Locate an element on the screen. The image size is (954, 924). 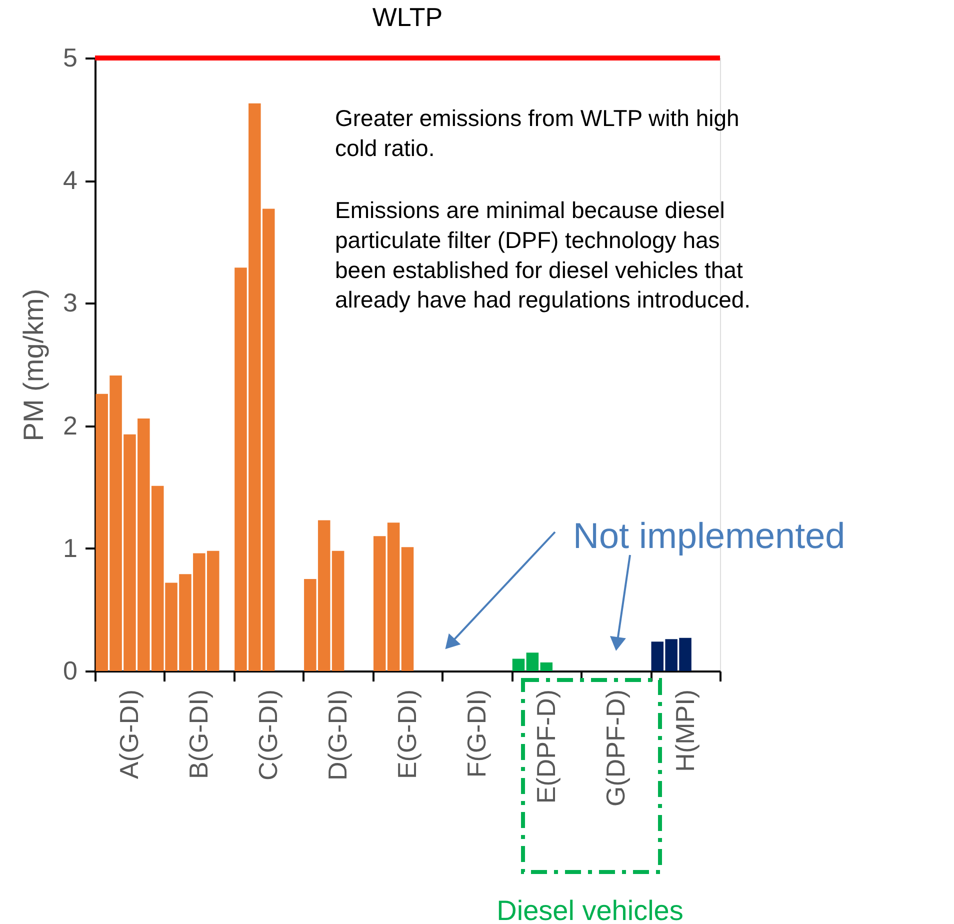
annotation: Not implemented is located at coordinates (709, 535).